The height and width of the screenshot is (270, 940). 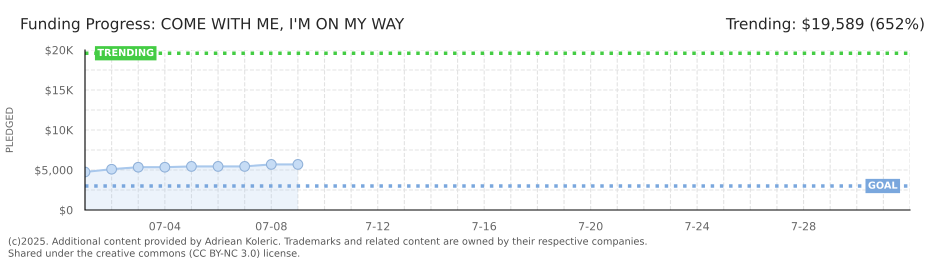 What do you see at coordinates (125, 52) in the screenshot?
I see `ref-line-label: TRENDING` at bounding box center [125, 52].